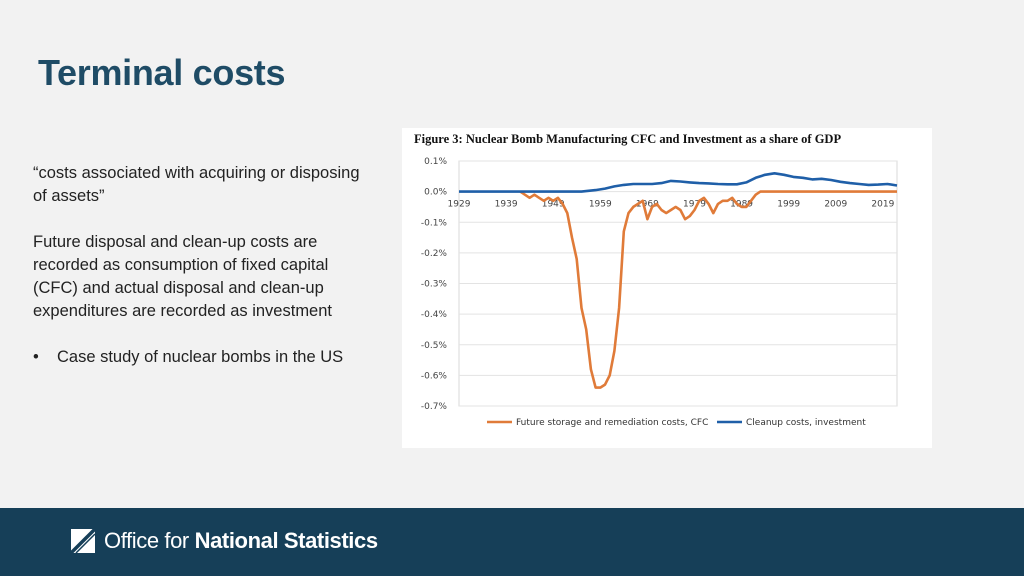  I want to click on slide-title: Terminal costs, so click(162, 72).